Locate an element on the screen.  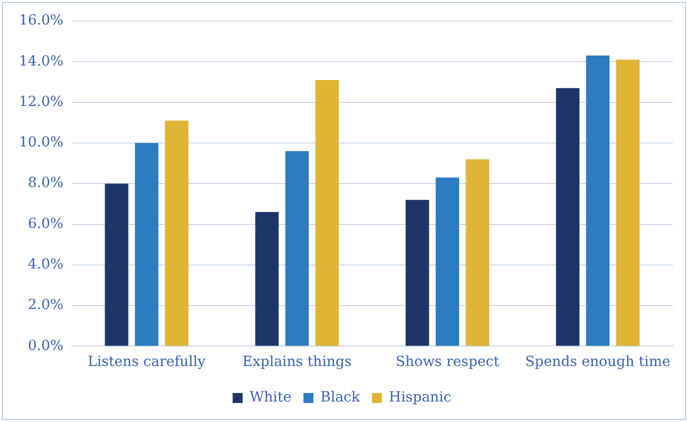
y-tick-label: 0.0% is located at coordinates (46, 346).